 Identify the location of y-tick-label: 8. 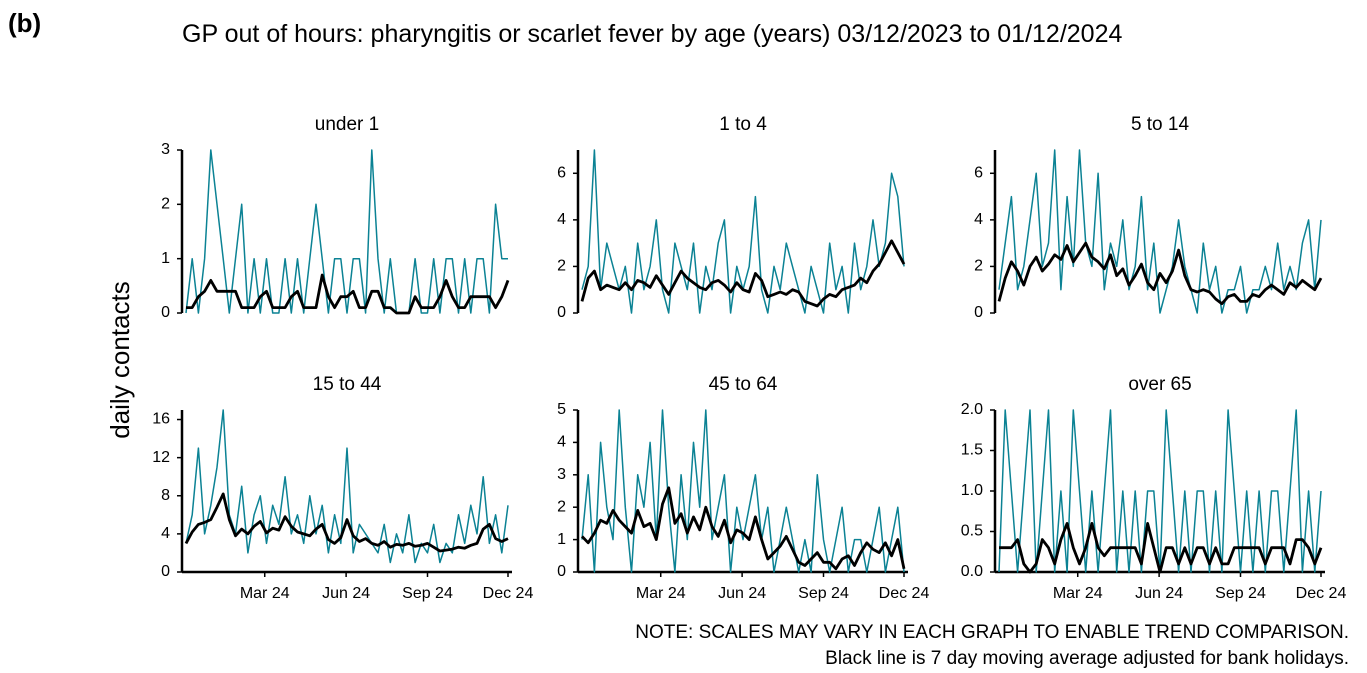
(165, 495).